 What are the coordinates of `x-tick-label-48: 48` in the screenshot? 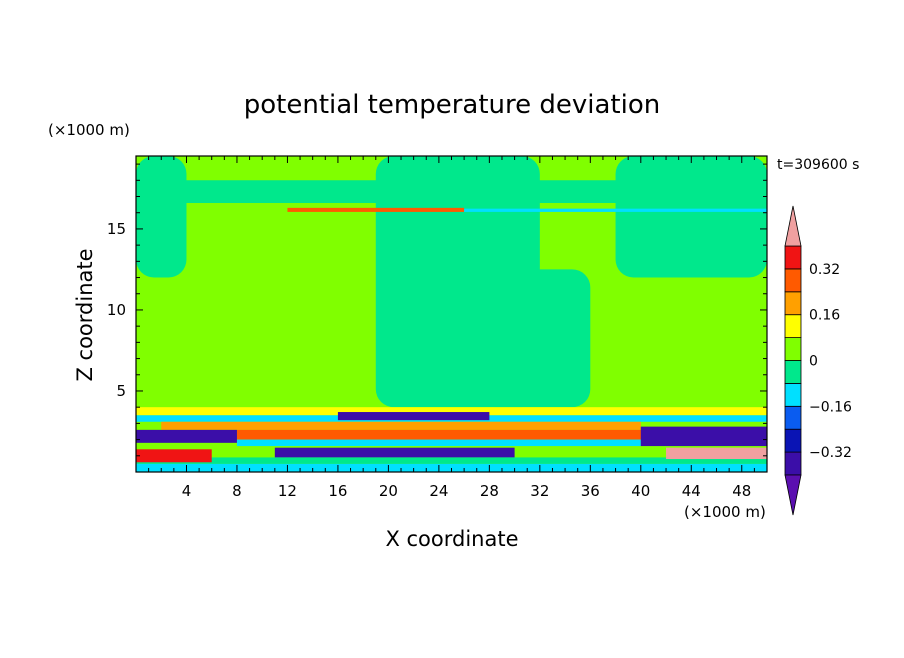 It's located at (741, 491).